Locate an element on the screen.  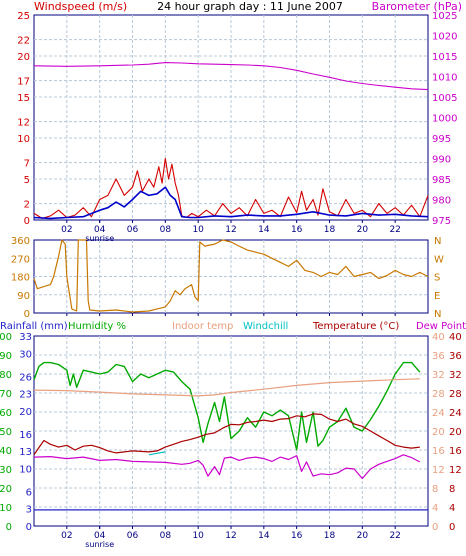
rainfall-tick: 16 is located at coordinates (25, 435).